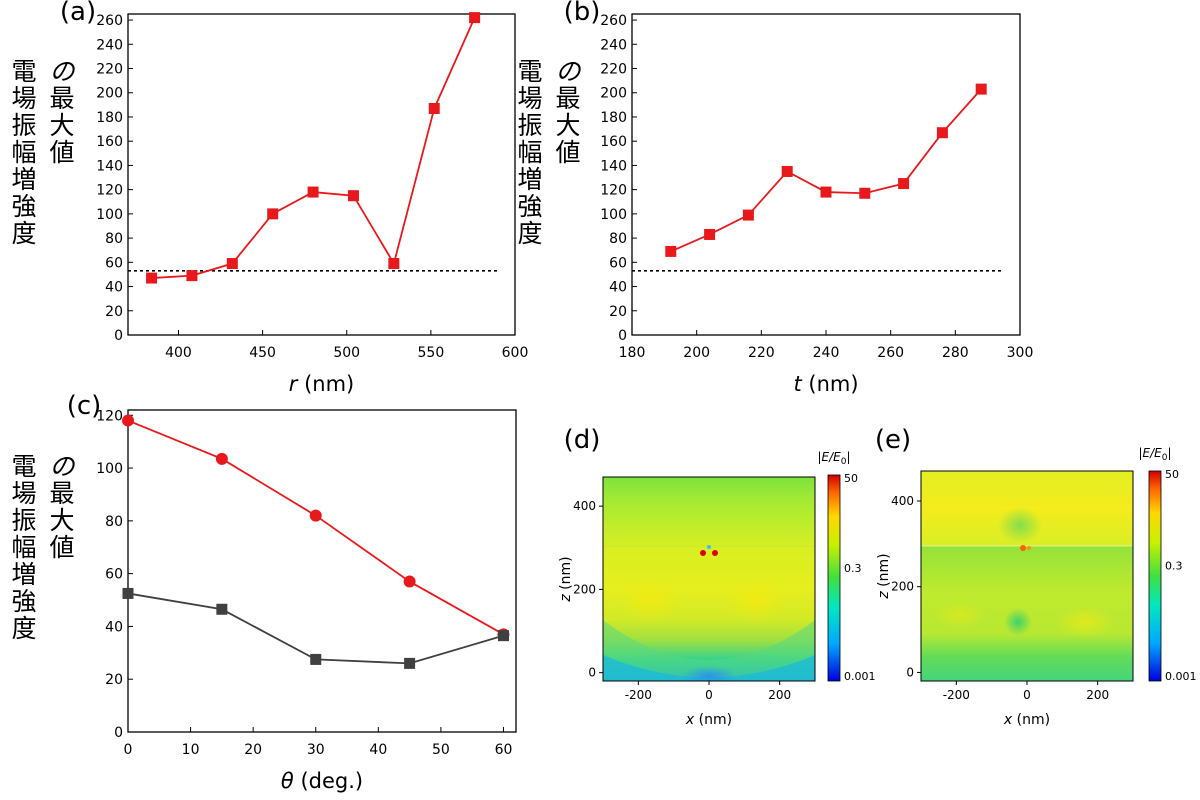  Describe the element at coordinates (114, 522) in the screenshot. I see `y-tick-label: 80` at that location.